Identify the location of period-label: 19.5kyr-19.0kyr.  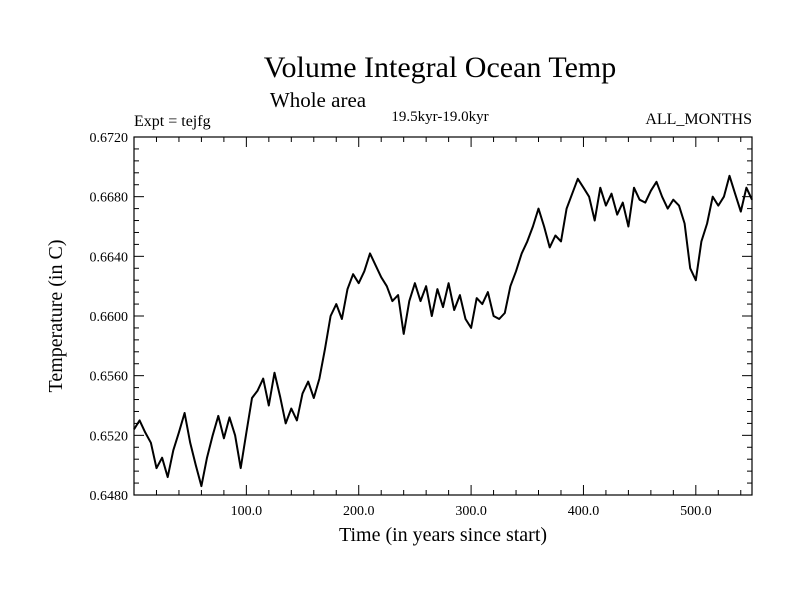
(439, 117).